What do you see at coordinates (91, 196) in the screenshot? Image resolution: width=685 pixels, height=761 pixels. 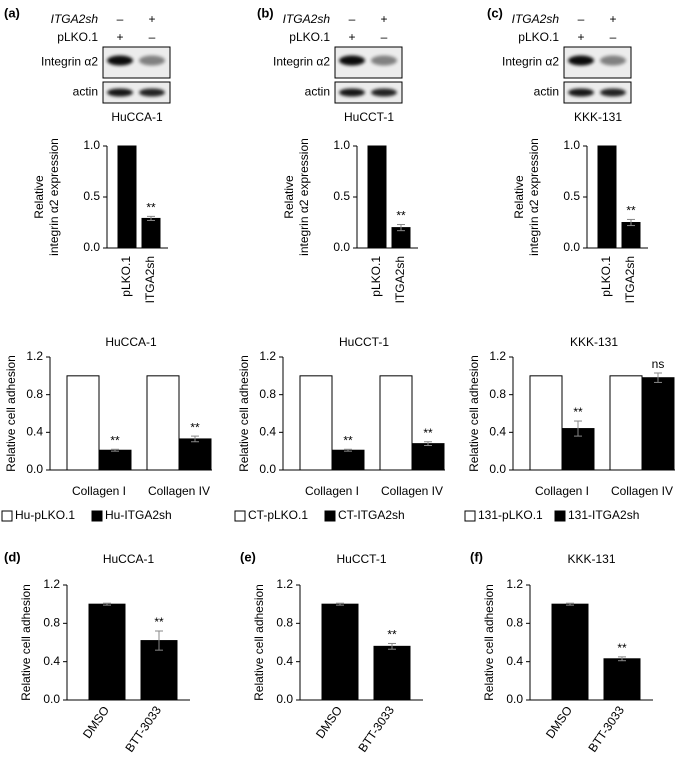 I see `y-tick-label: 0.5` at bounding box center [91, 196].